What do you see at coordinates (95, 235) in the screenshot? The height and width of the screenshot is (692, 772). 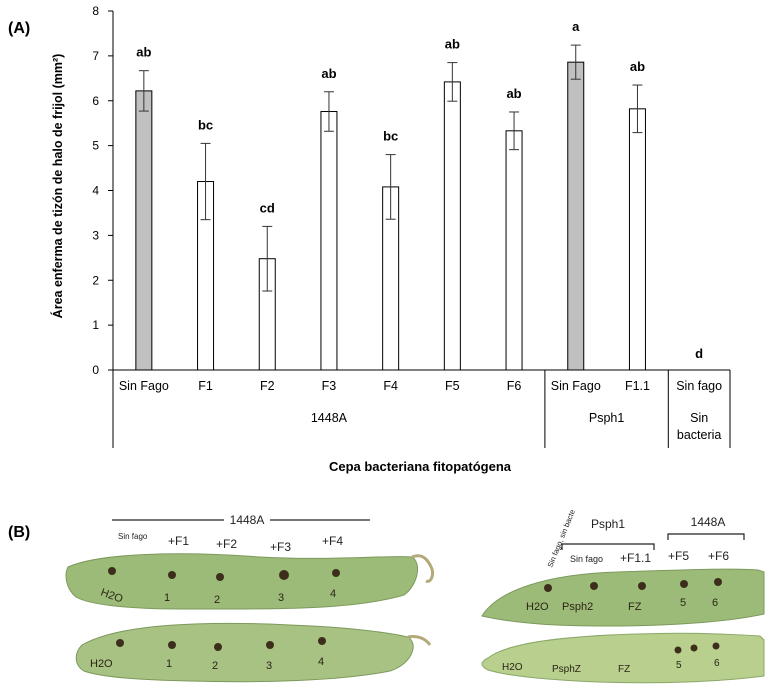 I see `y-tick-label: 3` at bounding box center [95, 235].